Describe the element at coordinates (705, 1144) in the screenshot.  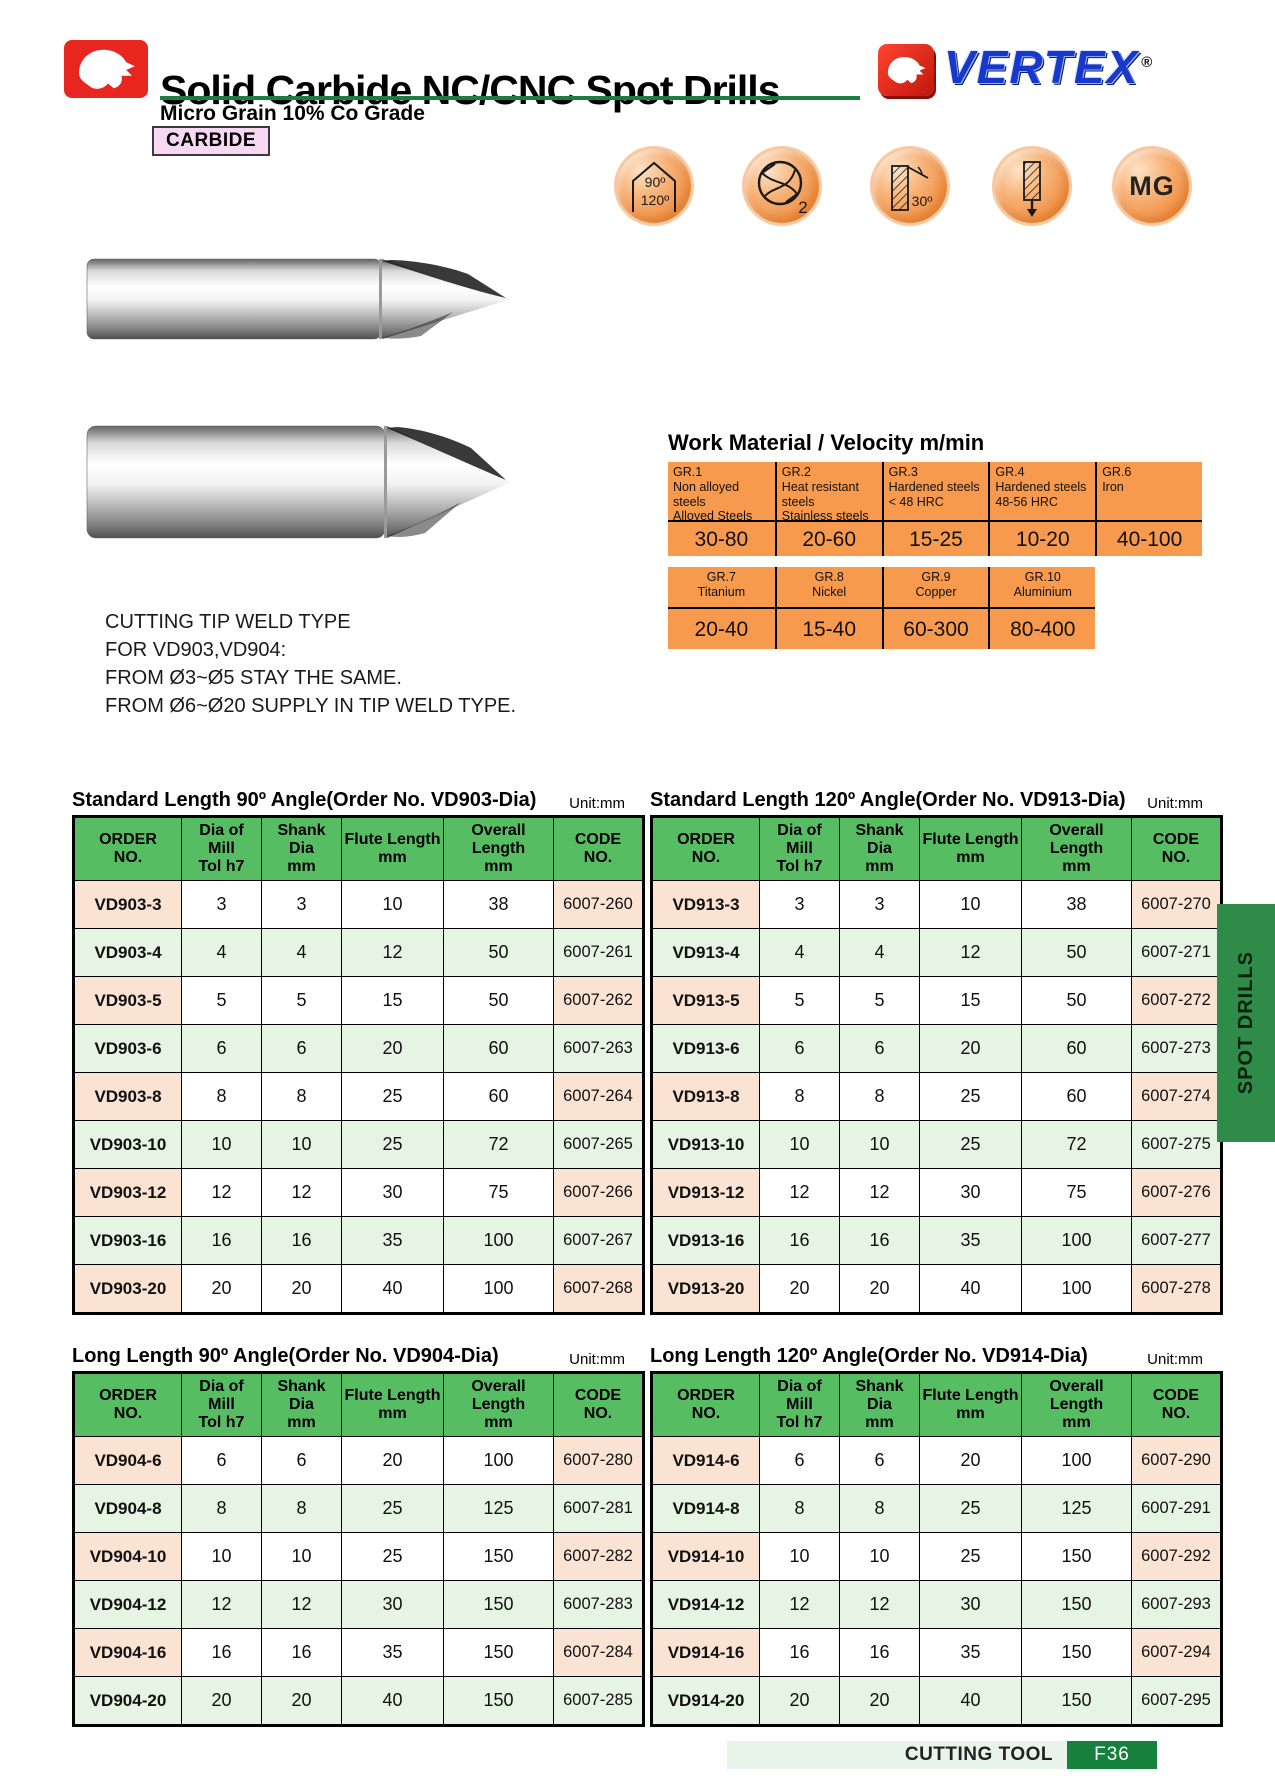
I see `order-no-cell: VD913-10` at that location.